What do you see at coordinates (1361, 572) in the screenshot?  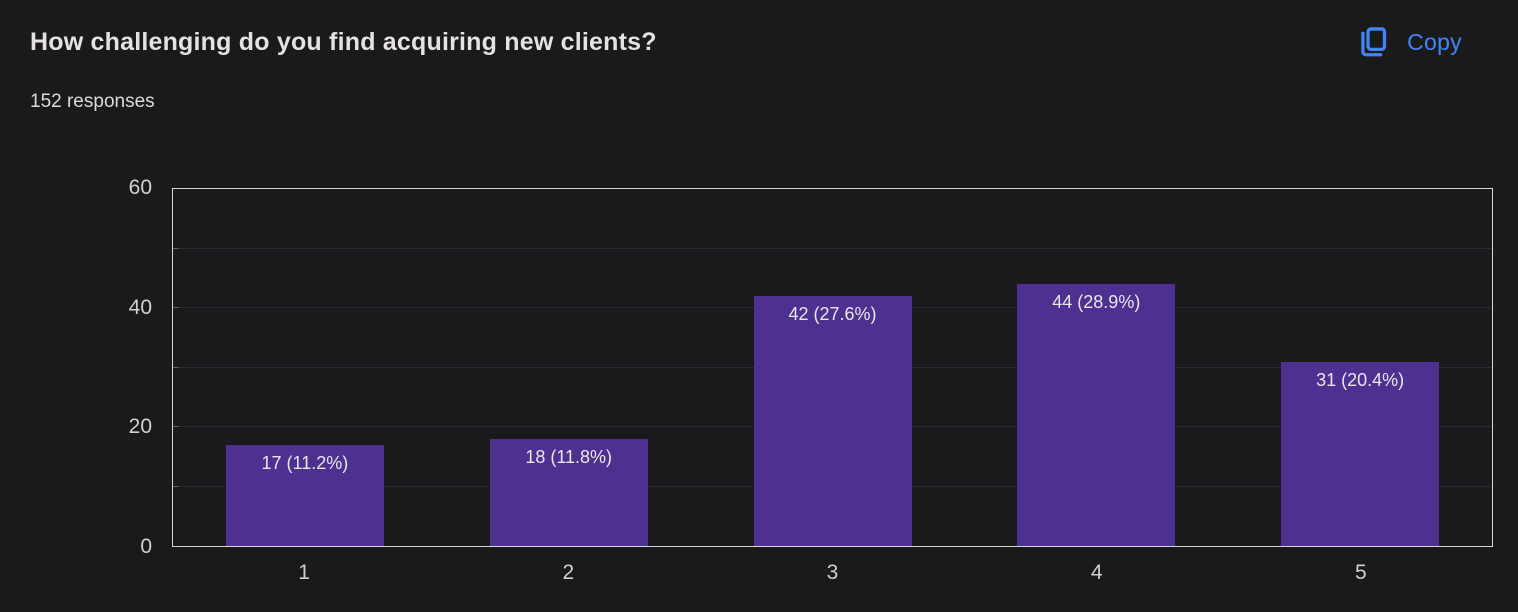 I see `x-tick-label: 5` at bounding box center [1361, 572].